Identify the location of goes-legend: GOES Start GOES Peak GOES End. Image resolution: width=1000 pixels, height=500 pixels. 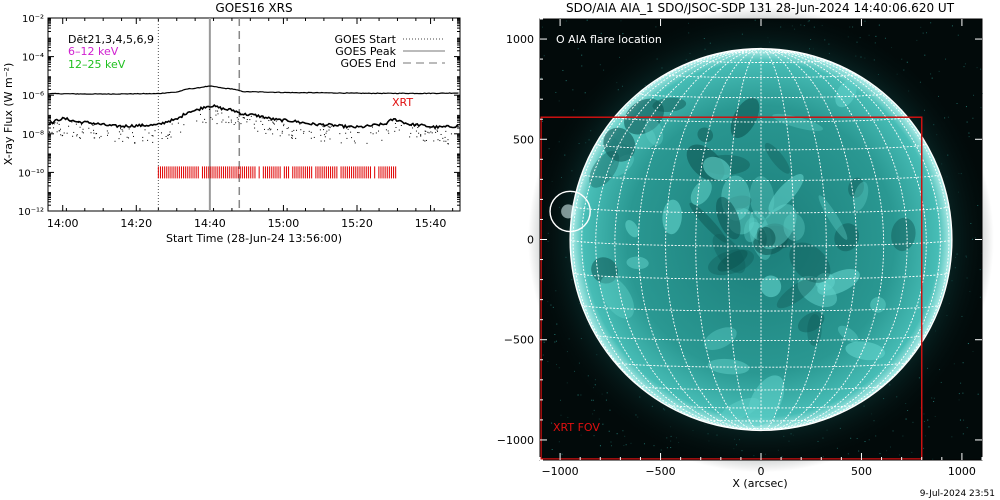
(390, 51).